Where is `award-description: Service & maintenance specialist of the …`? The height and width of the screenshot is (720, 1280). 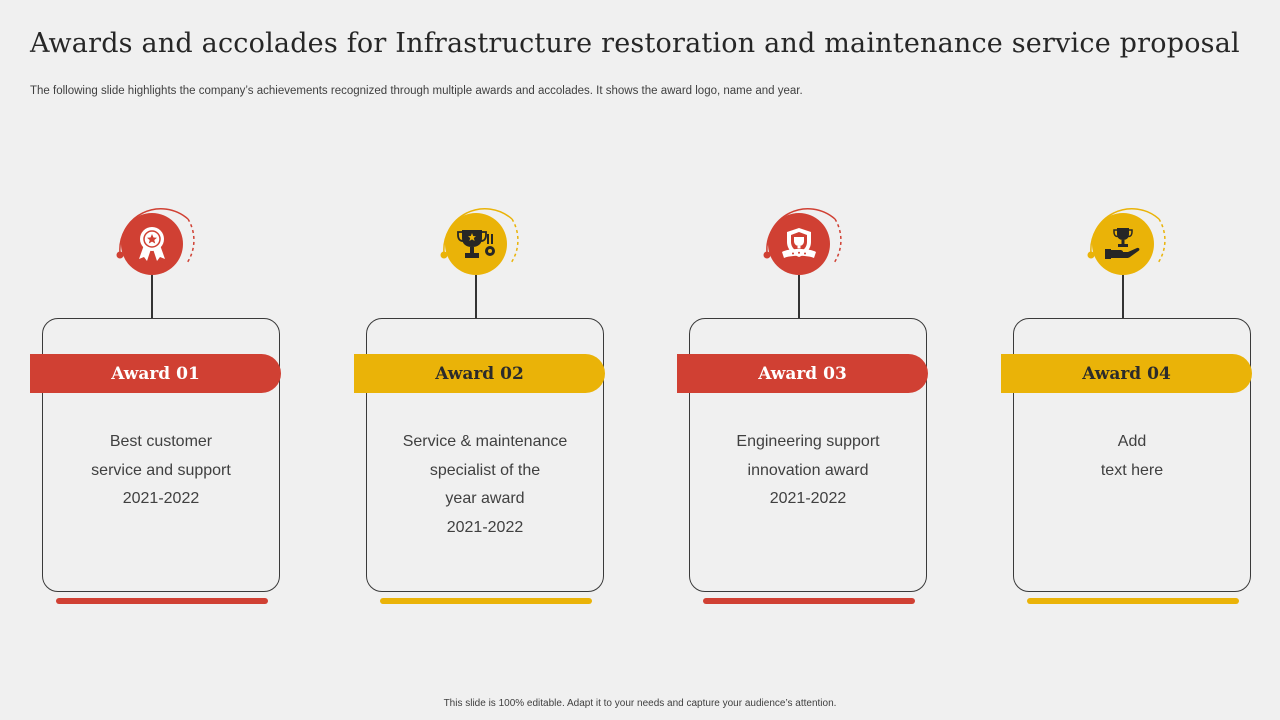
award-description: Service & maintenance specialist of the … is located at coordinates (485, 485).